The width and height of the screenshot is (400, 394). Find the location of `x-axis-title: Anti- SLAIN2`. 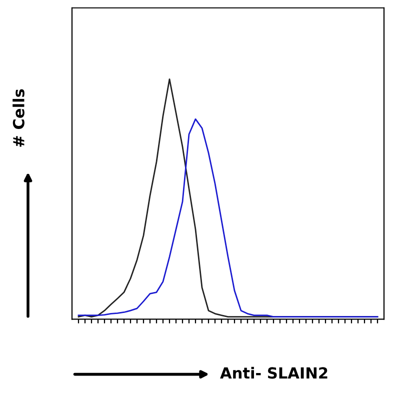

x-axis-title: Anti- SLAIN2 is located at coordinates (274, 372).